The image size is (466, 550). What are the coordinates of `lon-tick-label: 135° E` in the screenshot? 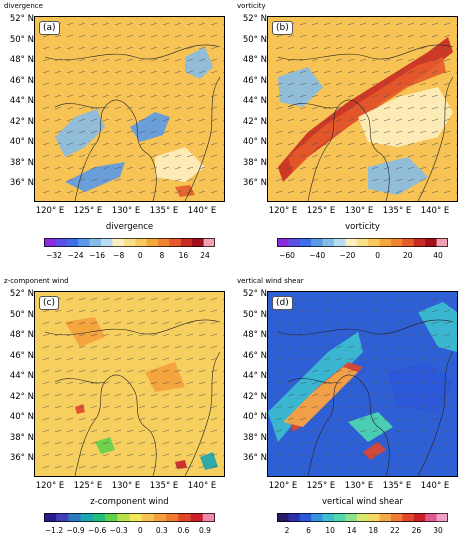 It's located at (397, 486).